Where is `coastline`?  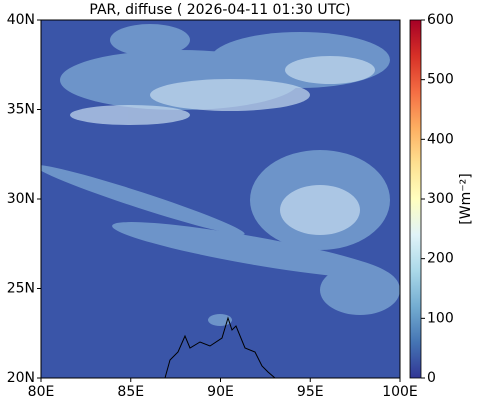
coastline is located at coordinates (220, 347).